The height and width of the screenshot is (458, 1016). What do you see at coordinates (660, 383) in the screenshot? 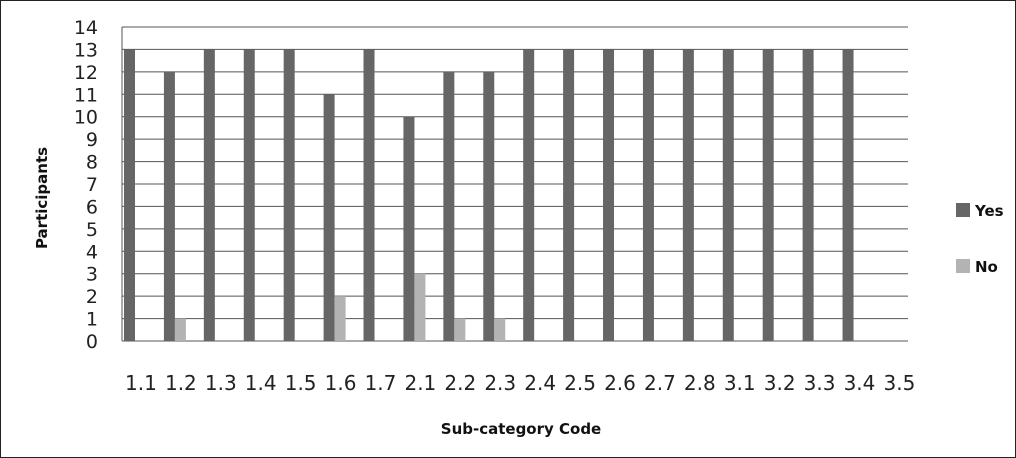
I see `x-tick-label: 2.7` at bounding box center [660, 383].